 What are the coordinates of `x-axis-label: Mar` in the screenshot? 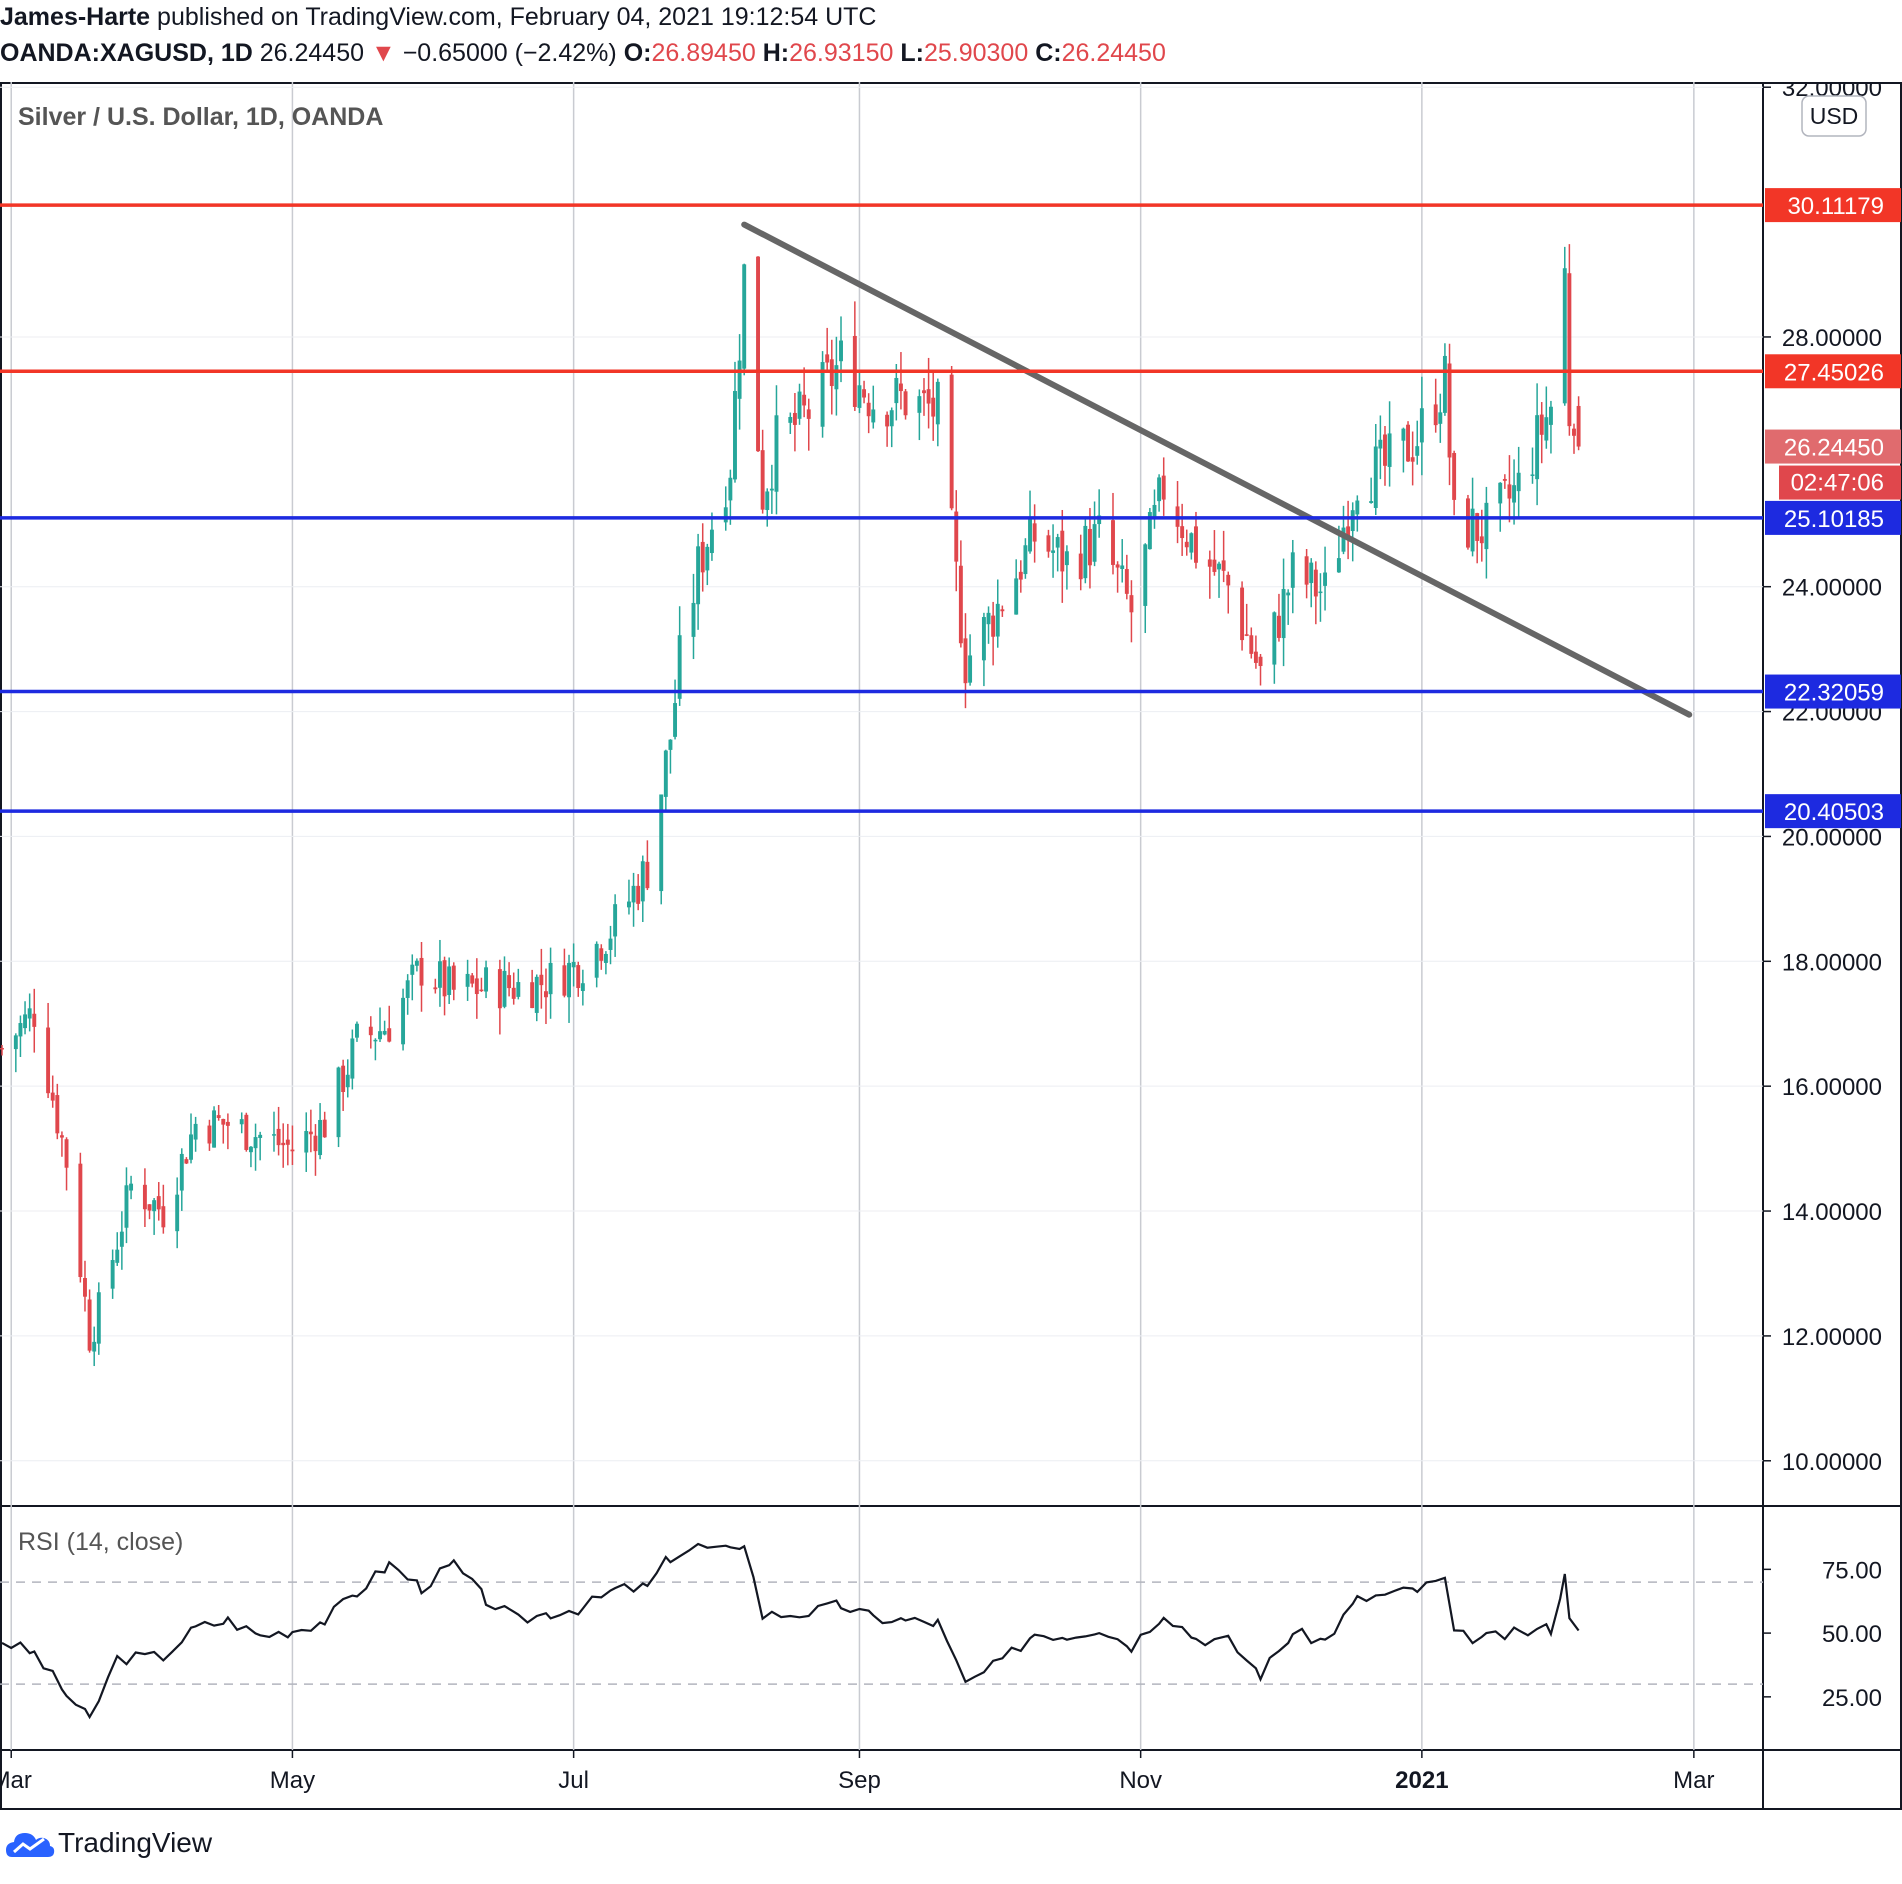 It's located at (16, 1780).